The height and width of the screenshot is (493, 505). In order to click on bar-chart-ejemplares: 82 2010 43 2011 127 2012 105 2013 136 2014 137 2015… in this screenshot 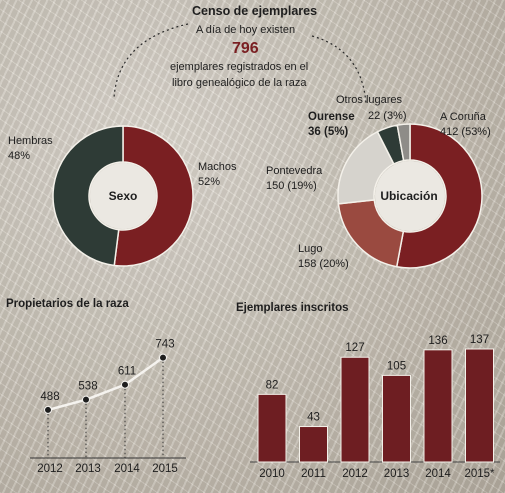, I will do `click(375, 407)`.